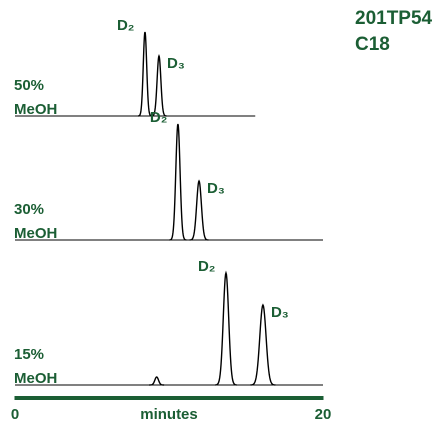  I want to click on sample-label: 30%, so click(29, 209).